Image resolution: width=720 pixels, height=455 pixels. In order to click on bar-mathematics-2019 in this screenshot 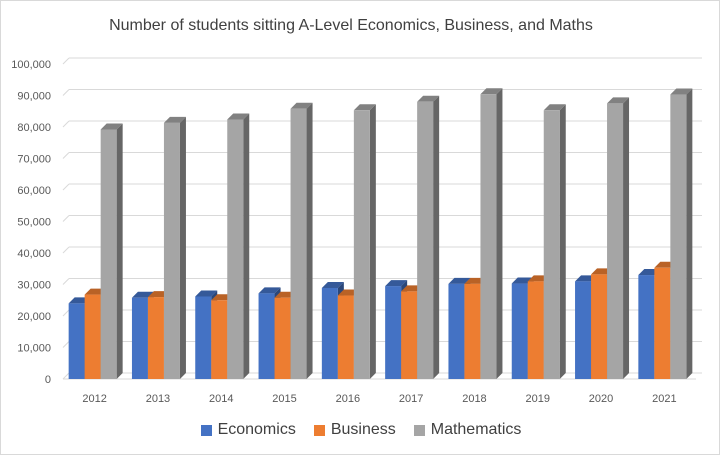, I will do `click(554, 242)`.